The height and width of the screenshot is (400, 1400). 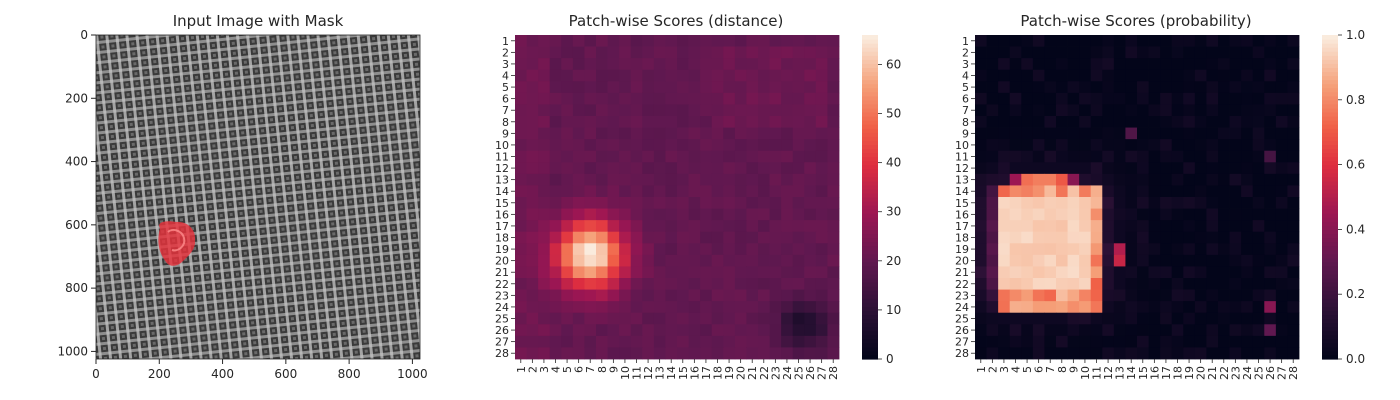 I want to click on row-tick-label: 20, so click(x=962, y=261).